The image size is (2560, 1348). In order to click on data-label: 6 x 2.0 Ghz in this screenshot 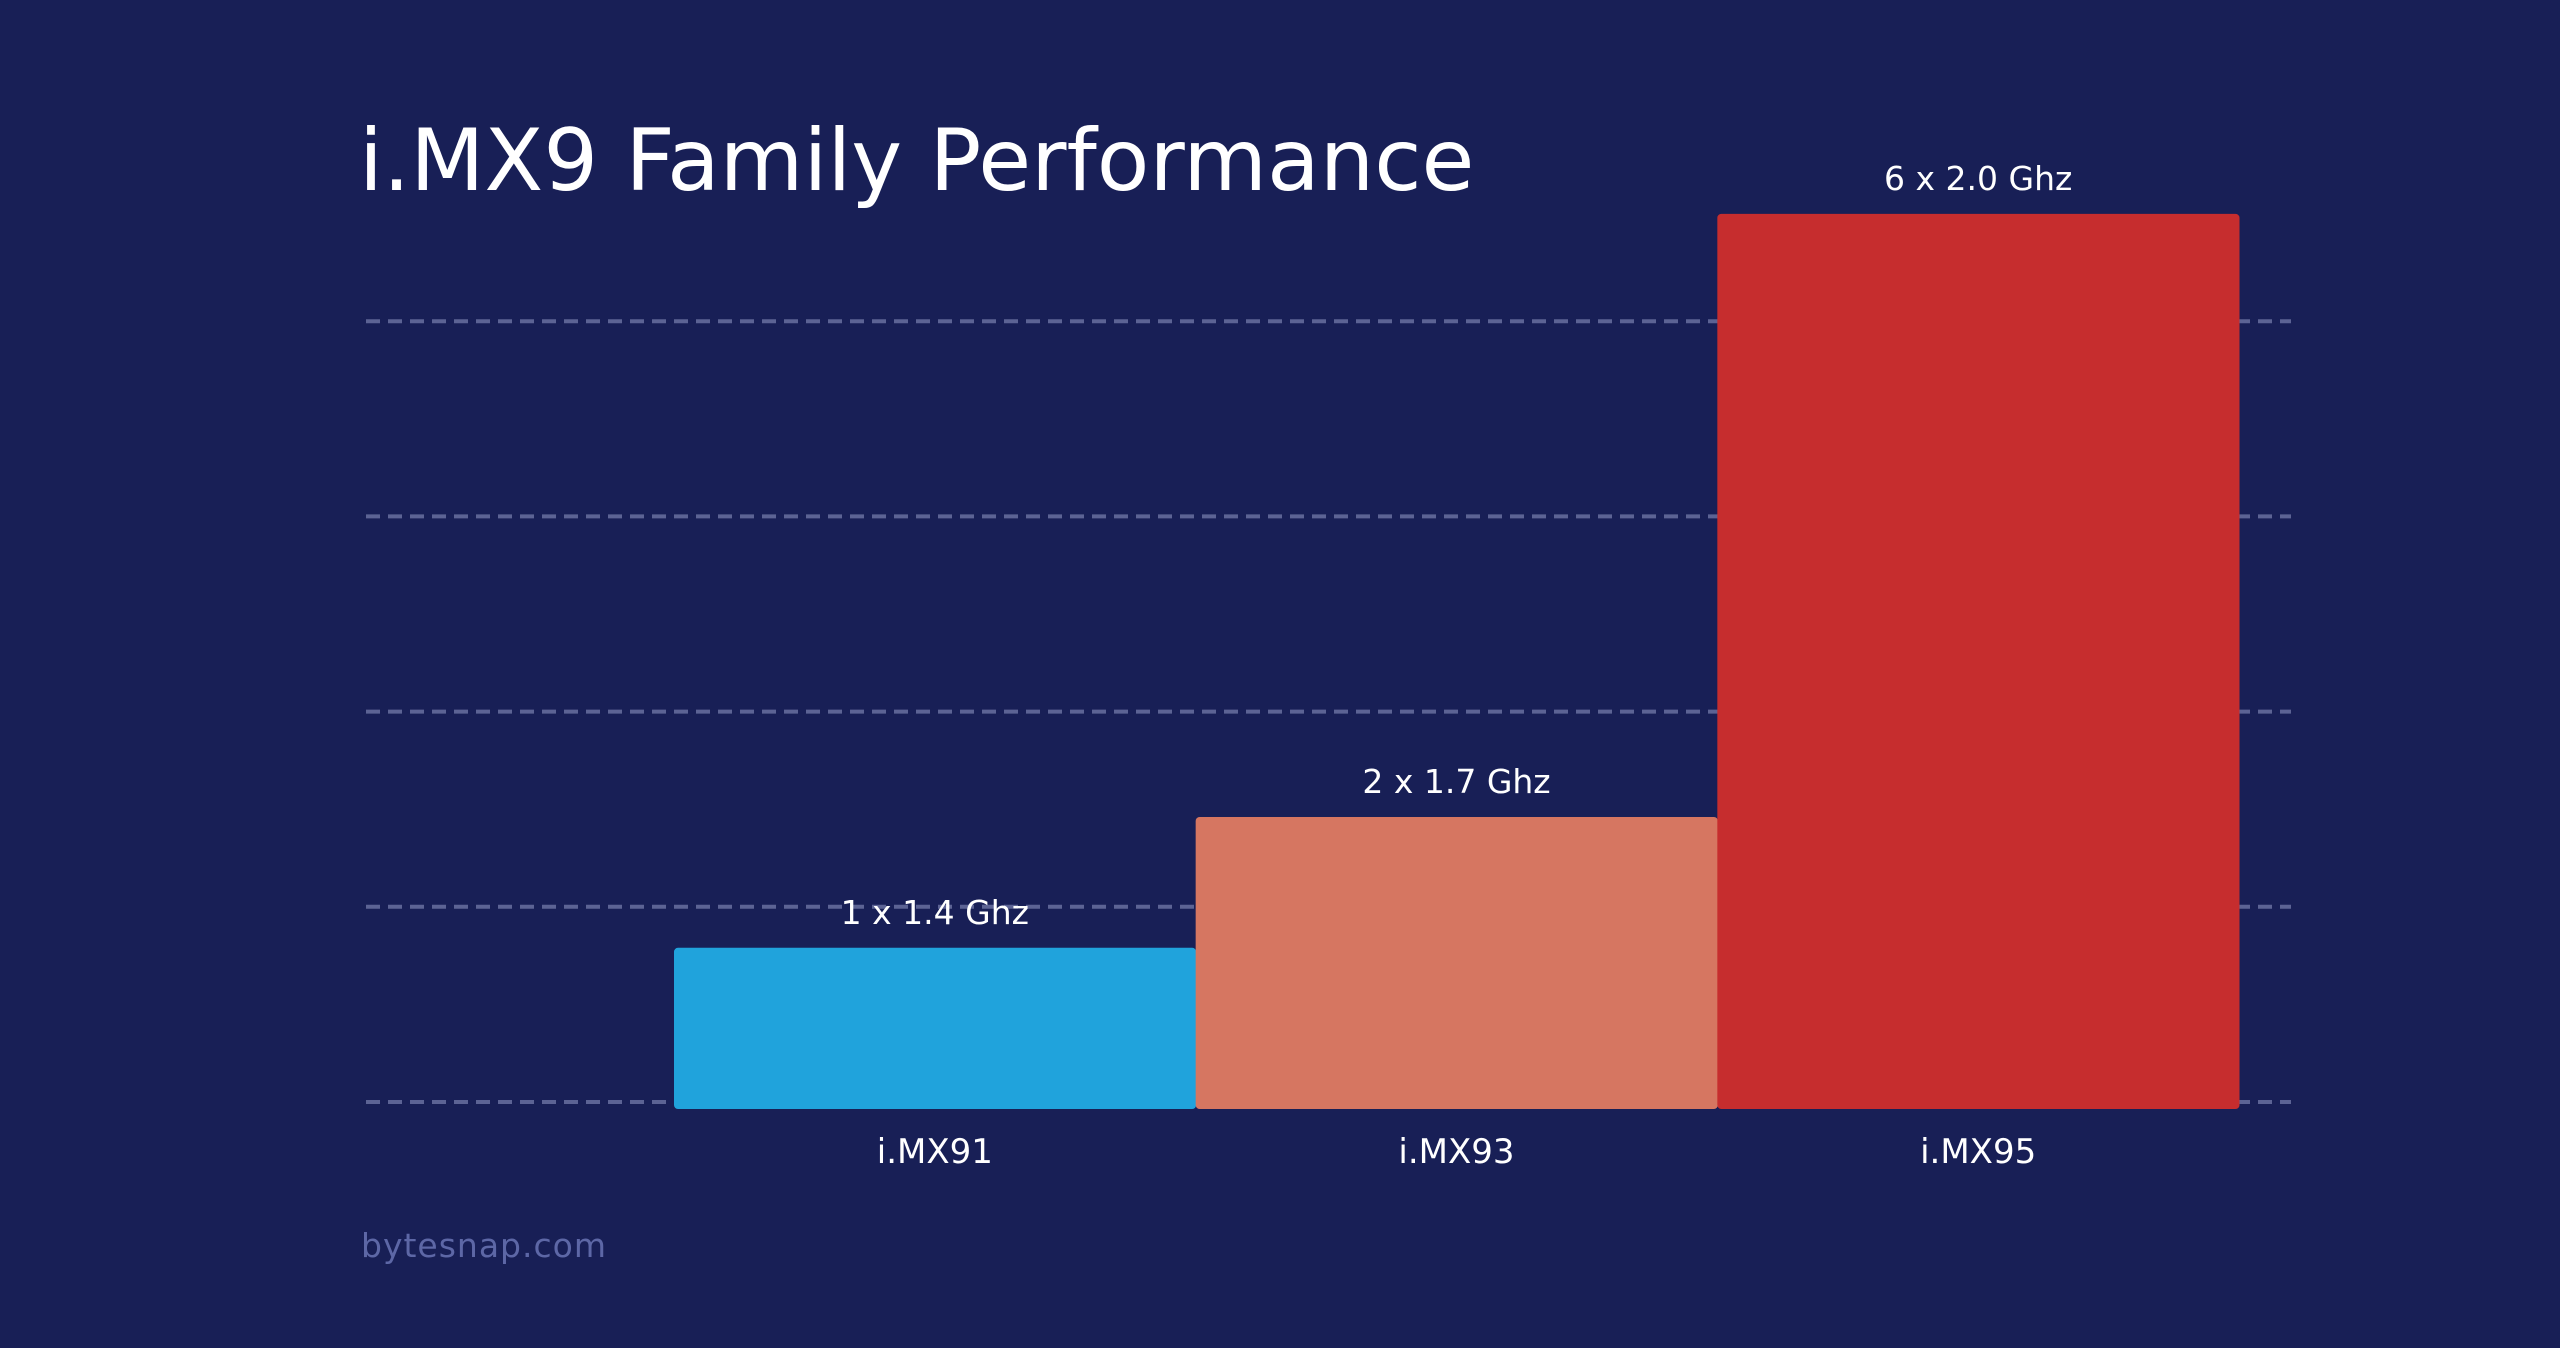, I will do `click(1978, 178)`.